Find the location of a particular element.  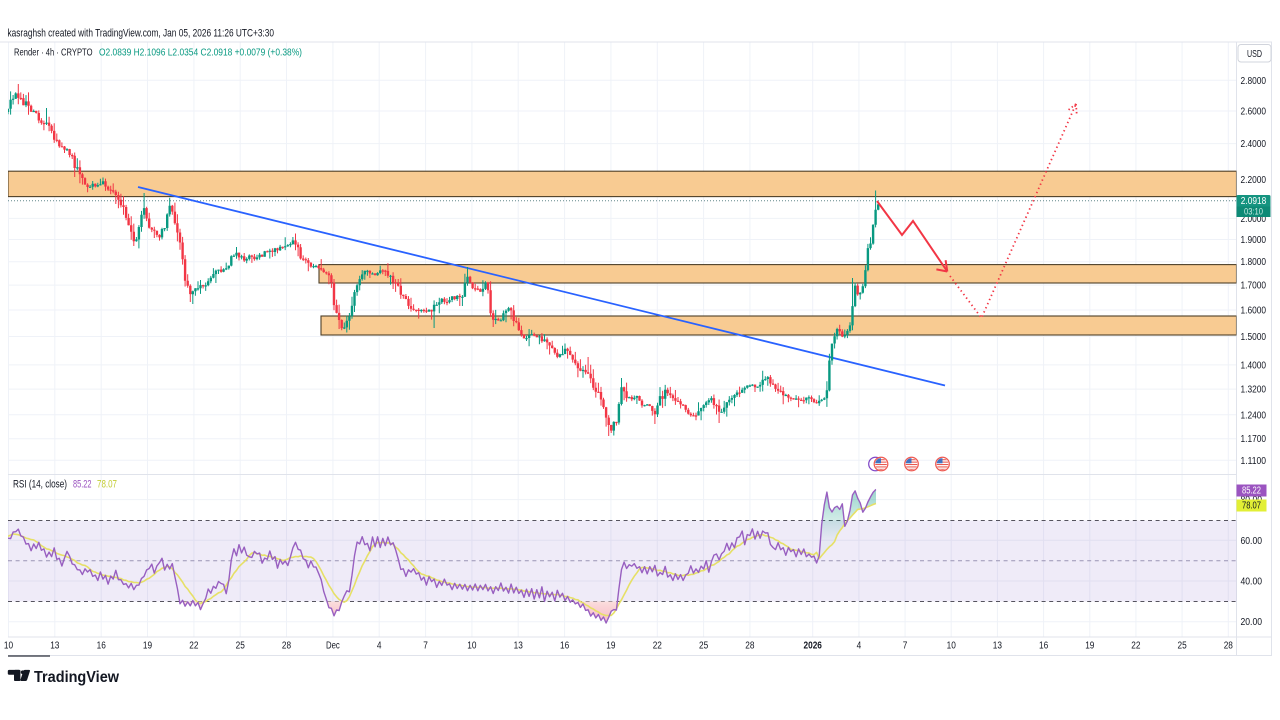

svg-text: 60.00 is located at coordinates (1252, 541).